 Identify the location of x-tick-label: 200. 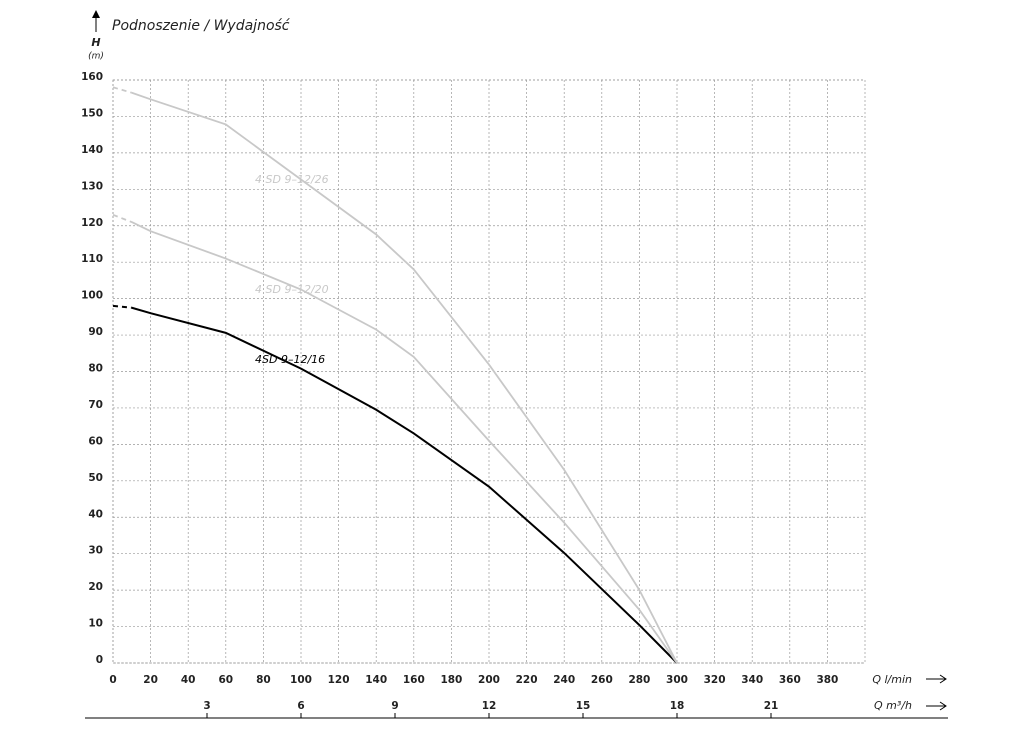
(489, 680).